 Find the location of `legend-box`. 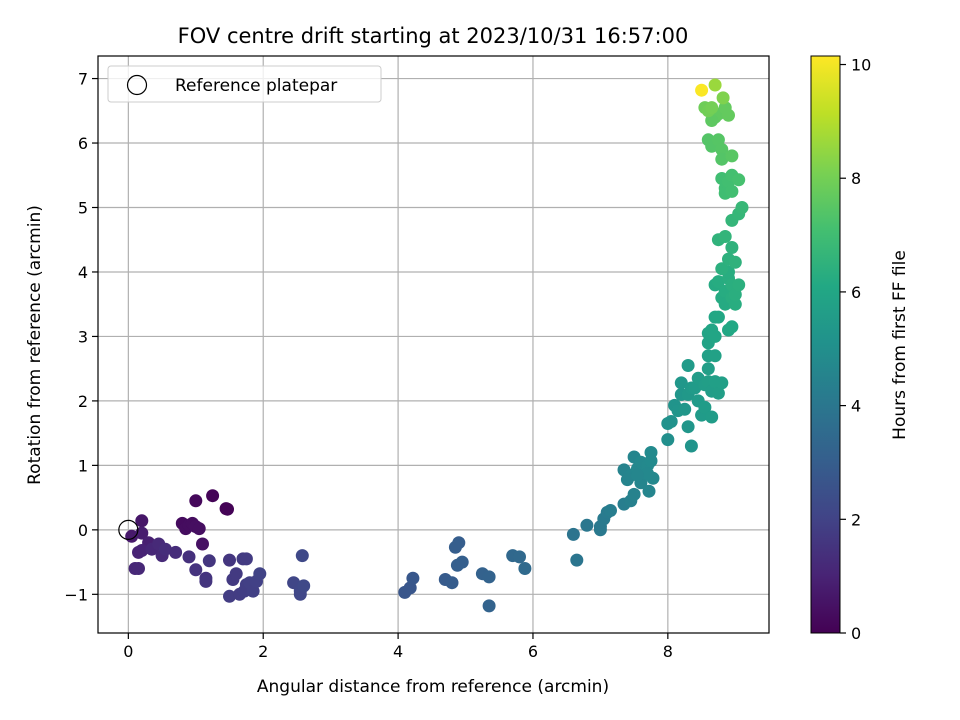

legend-box is located at coordinates (244, 84).